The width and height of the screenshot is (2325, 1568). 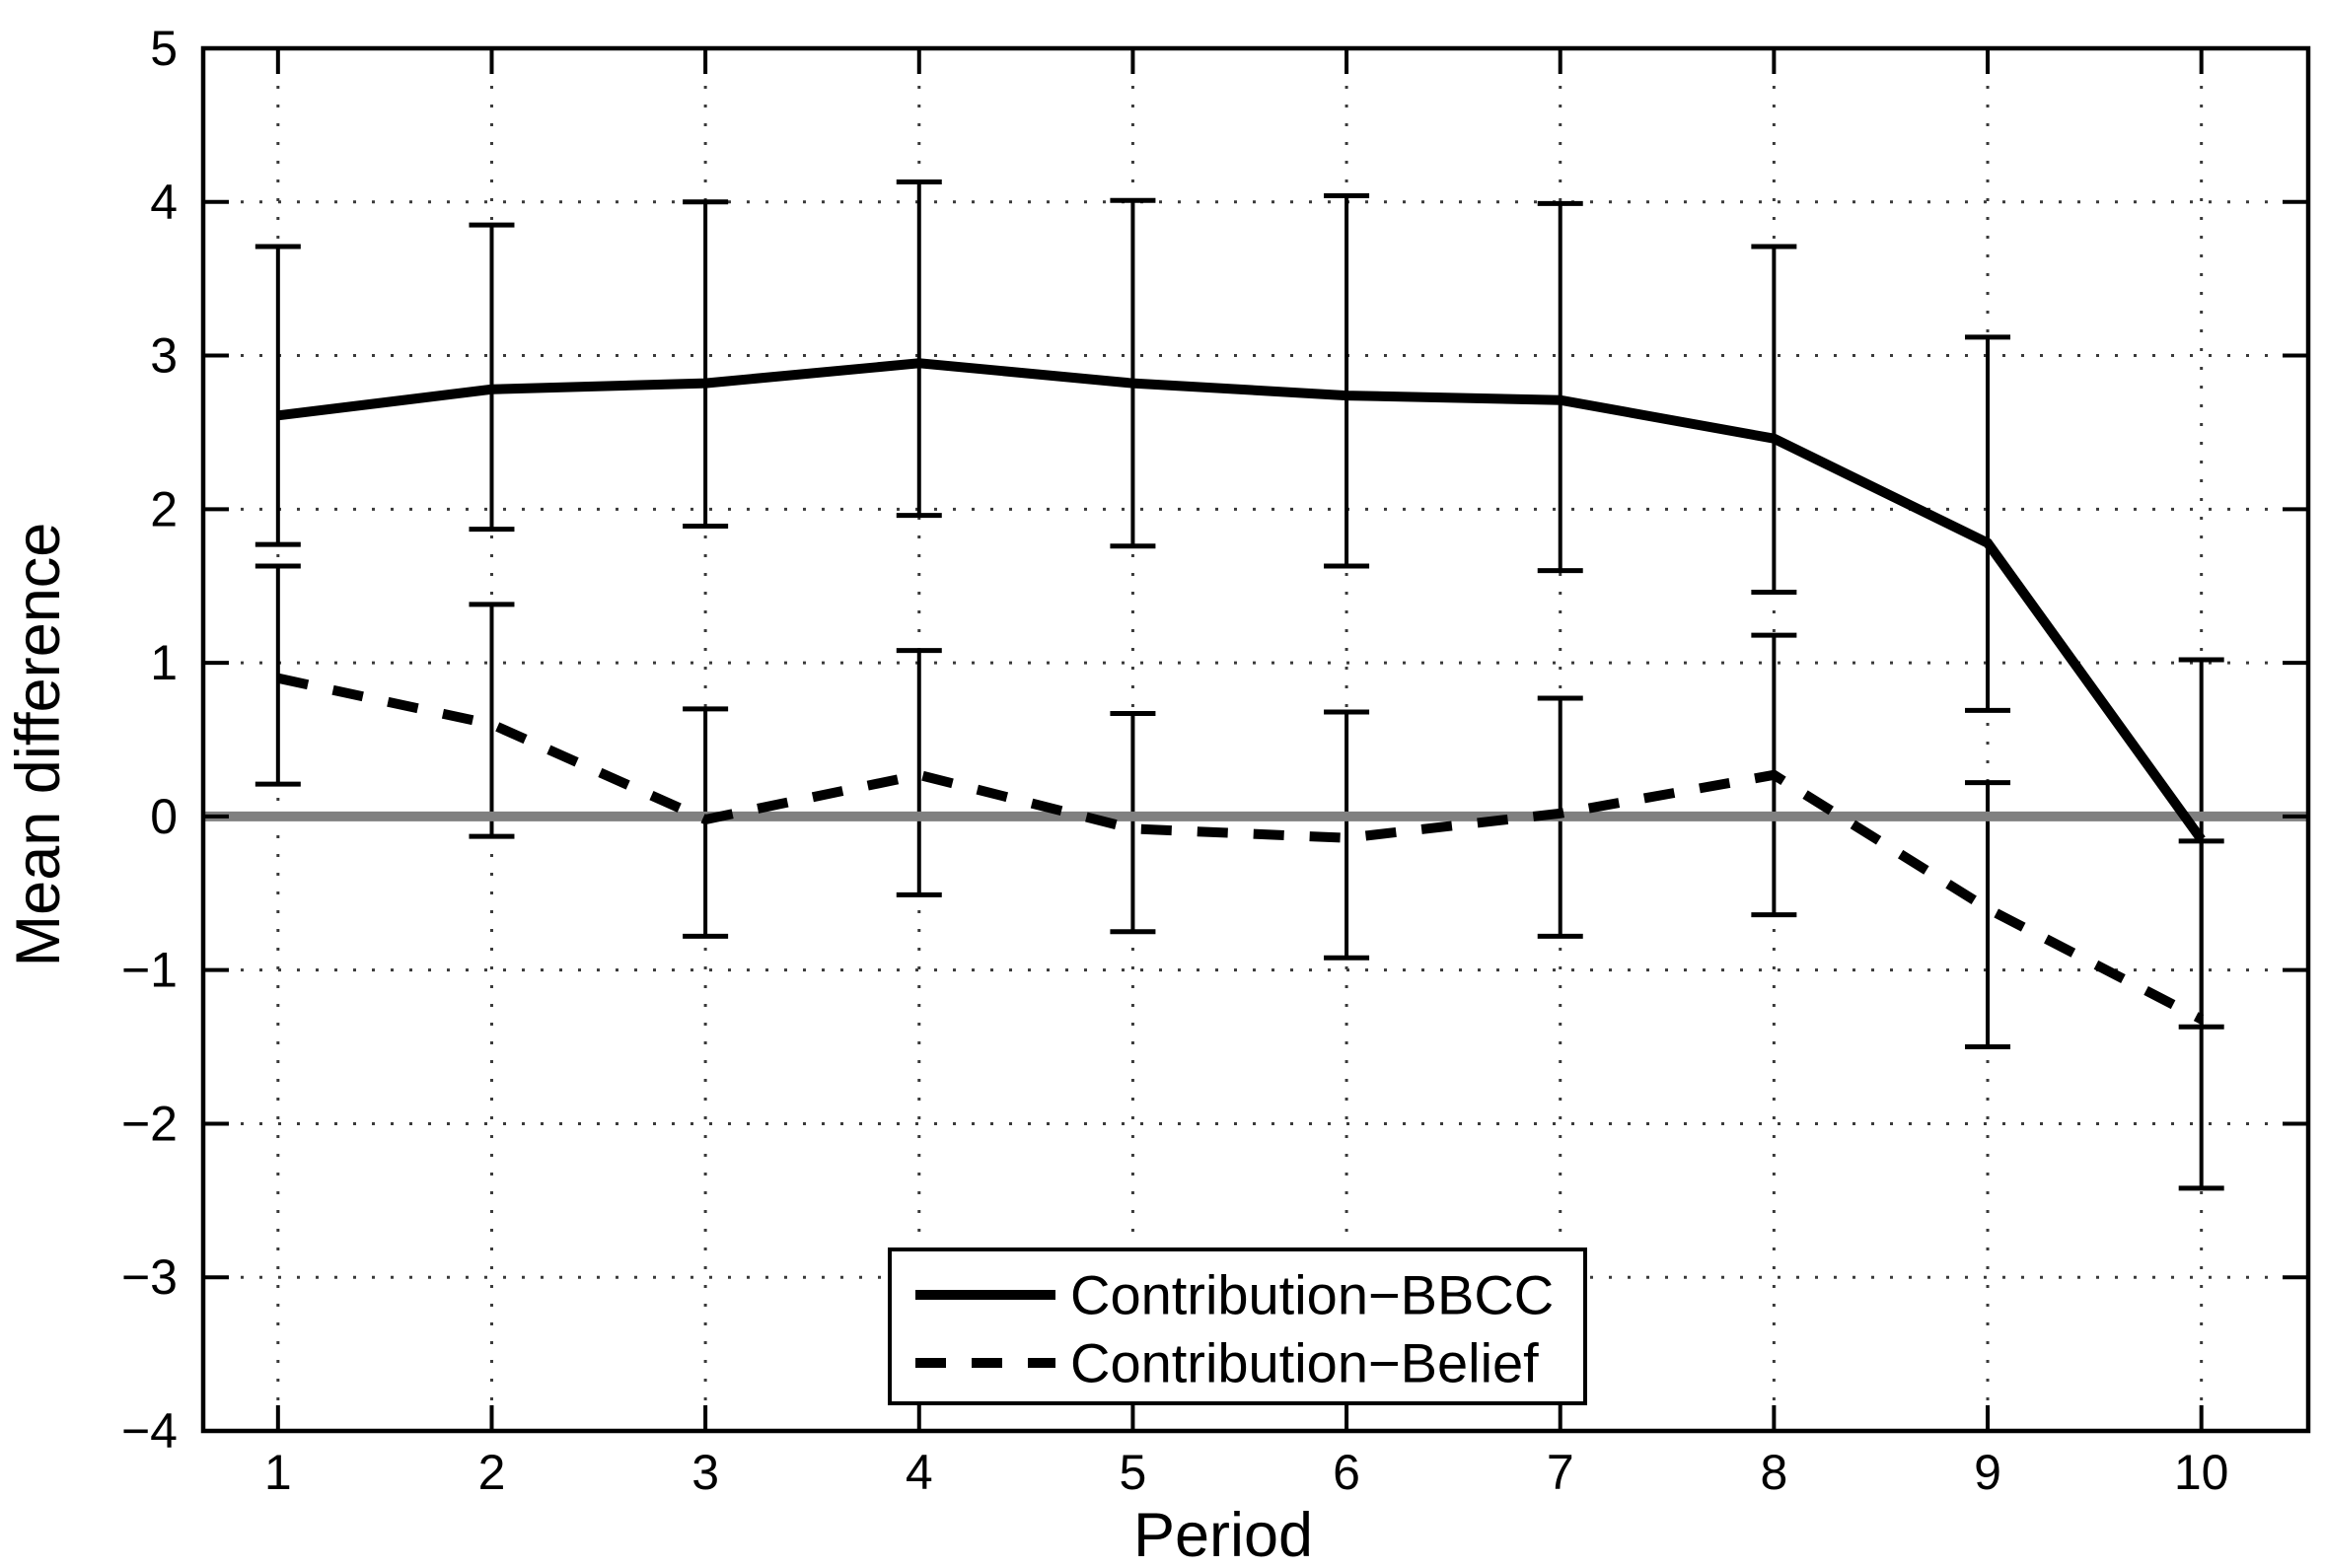 I want to click on y-tick-label: 4, so click(x=164, y=202).